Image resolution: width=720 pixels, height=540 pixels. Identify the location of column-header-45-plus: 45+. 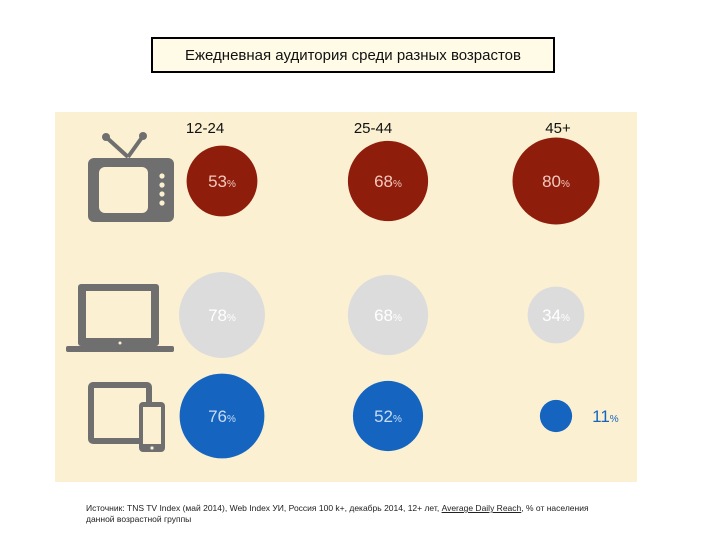
(558, 128).